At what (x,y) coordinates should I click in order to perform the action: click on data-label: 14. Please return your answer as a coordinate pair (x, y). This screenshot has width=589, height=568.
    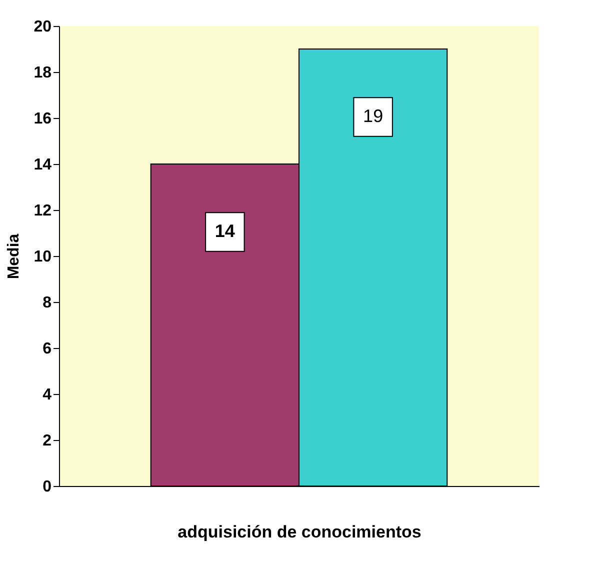
    Looking at the image, I should click on (224, 231).